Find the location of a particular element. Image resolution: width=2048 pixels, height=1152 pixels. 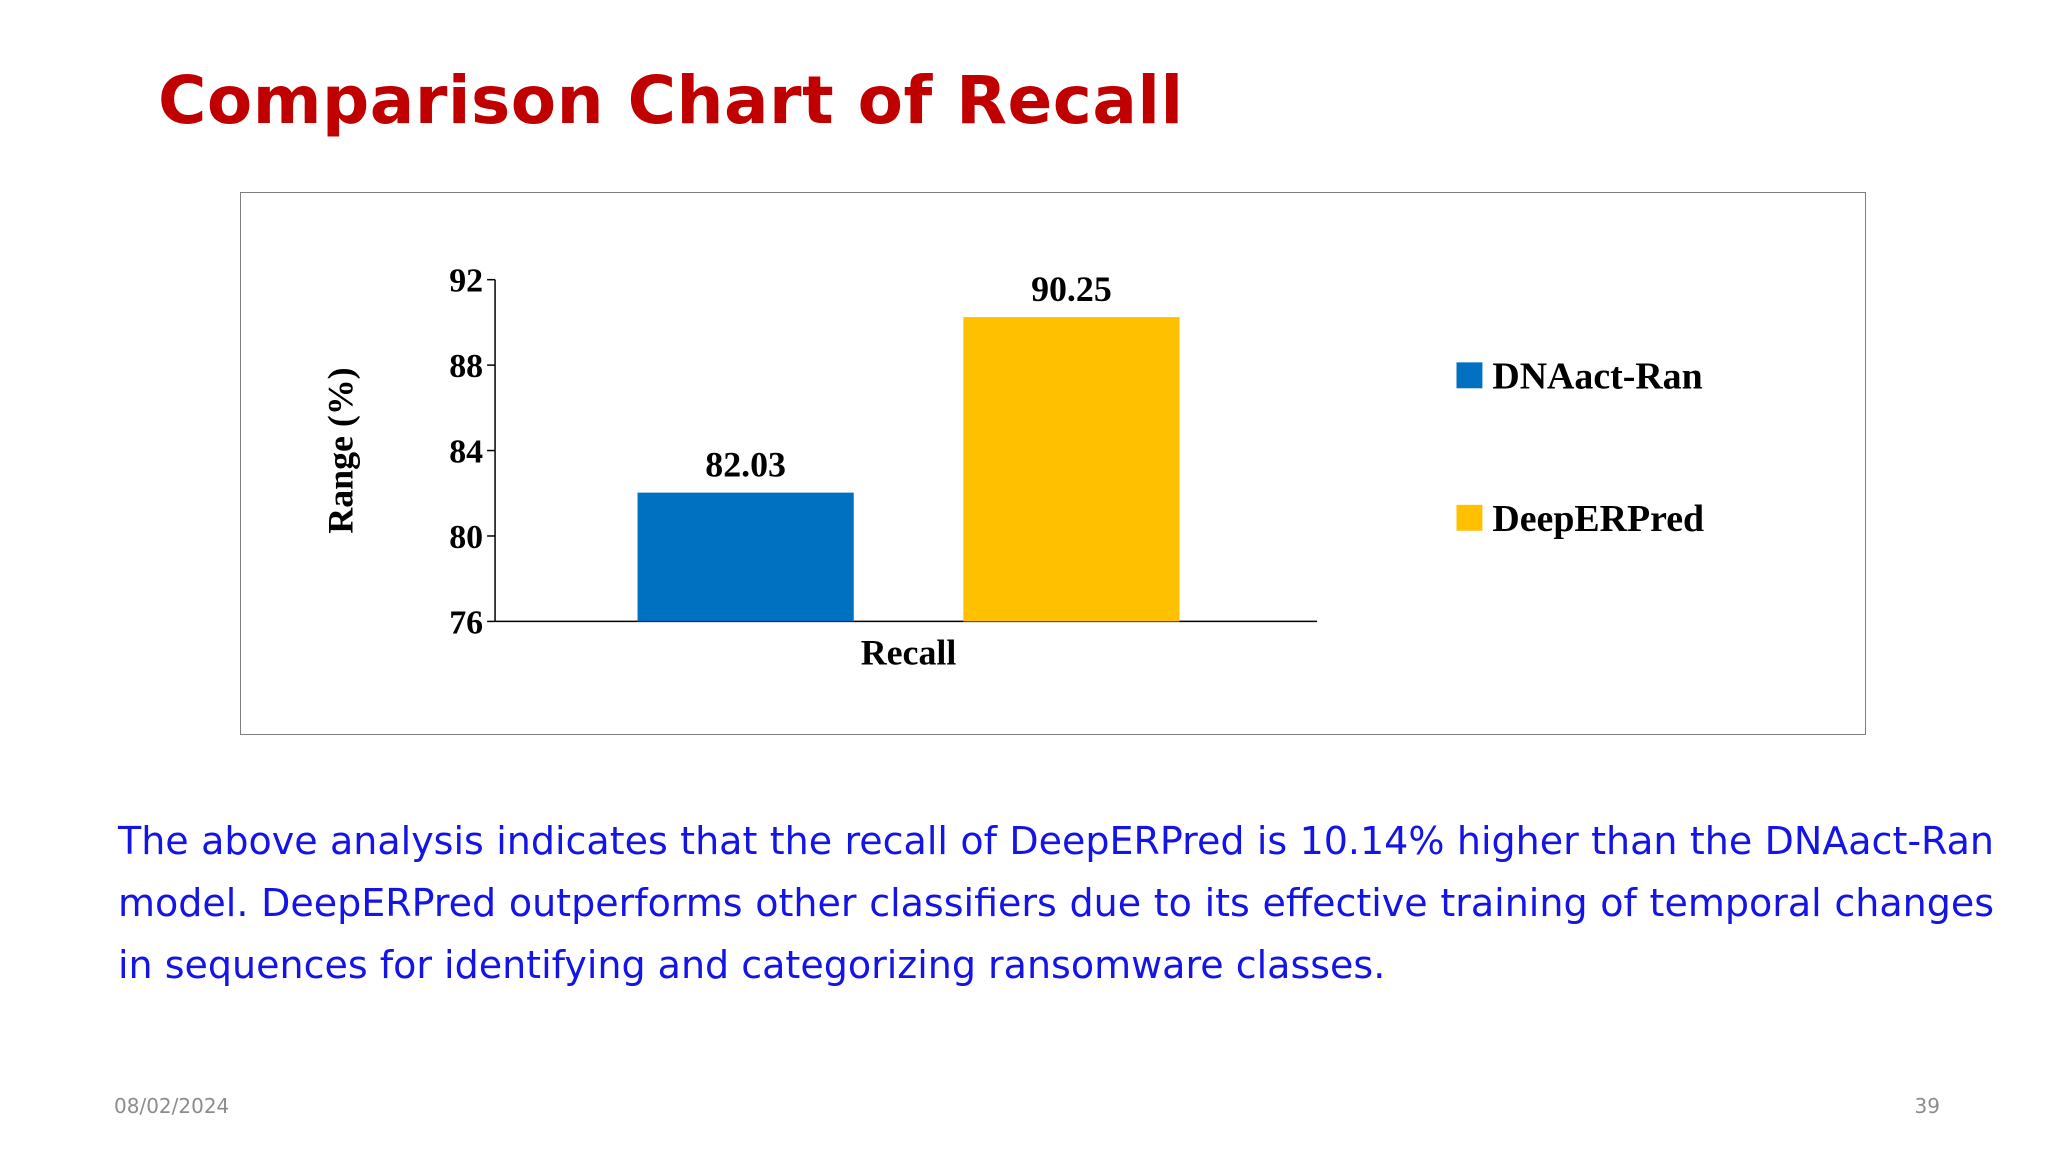

slide-title: Comparison Chart of Recall is located at coordinates (671, 100).